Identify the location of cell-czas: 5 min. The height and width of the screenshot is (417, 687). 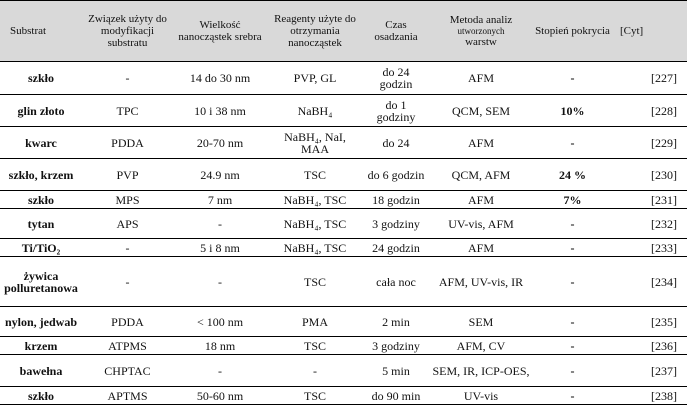
(396, 370).